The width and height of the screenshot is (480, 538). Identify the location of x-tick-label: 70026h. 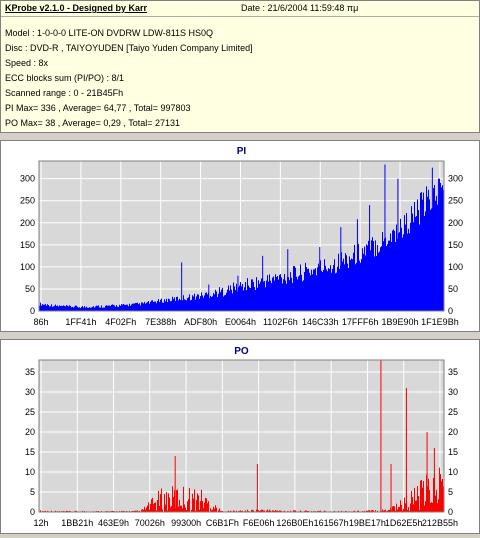
(150, 523).